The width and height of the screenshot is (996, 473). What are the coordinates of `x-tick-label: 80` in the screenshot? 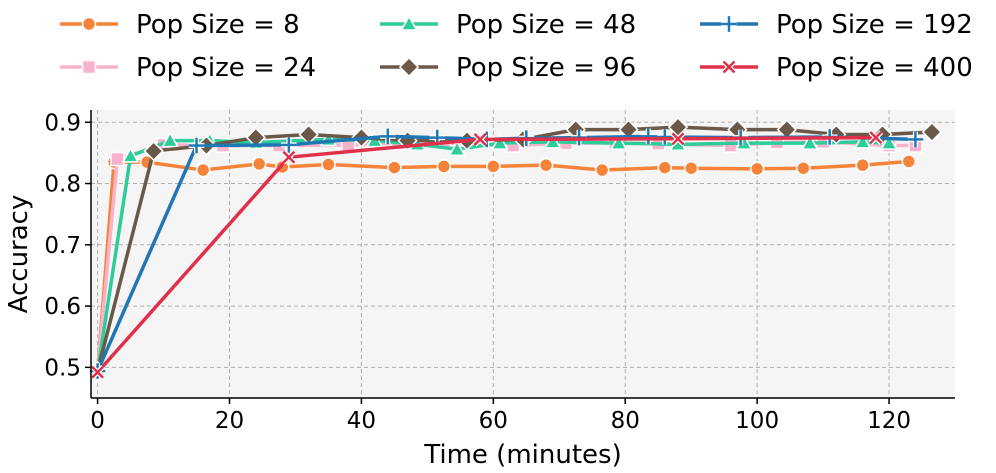 It's located at (625, 421).